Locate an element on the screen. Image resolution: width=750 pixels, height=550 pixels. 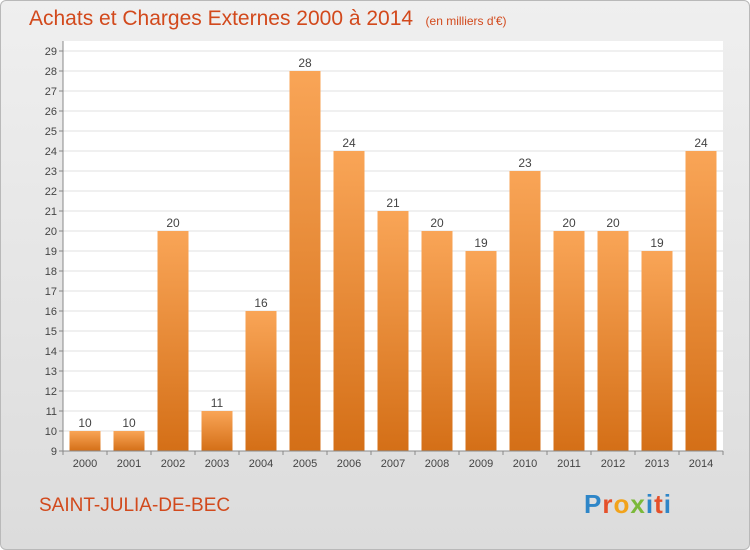
bar-value-label: 21 is located at coordinates (393, 203).